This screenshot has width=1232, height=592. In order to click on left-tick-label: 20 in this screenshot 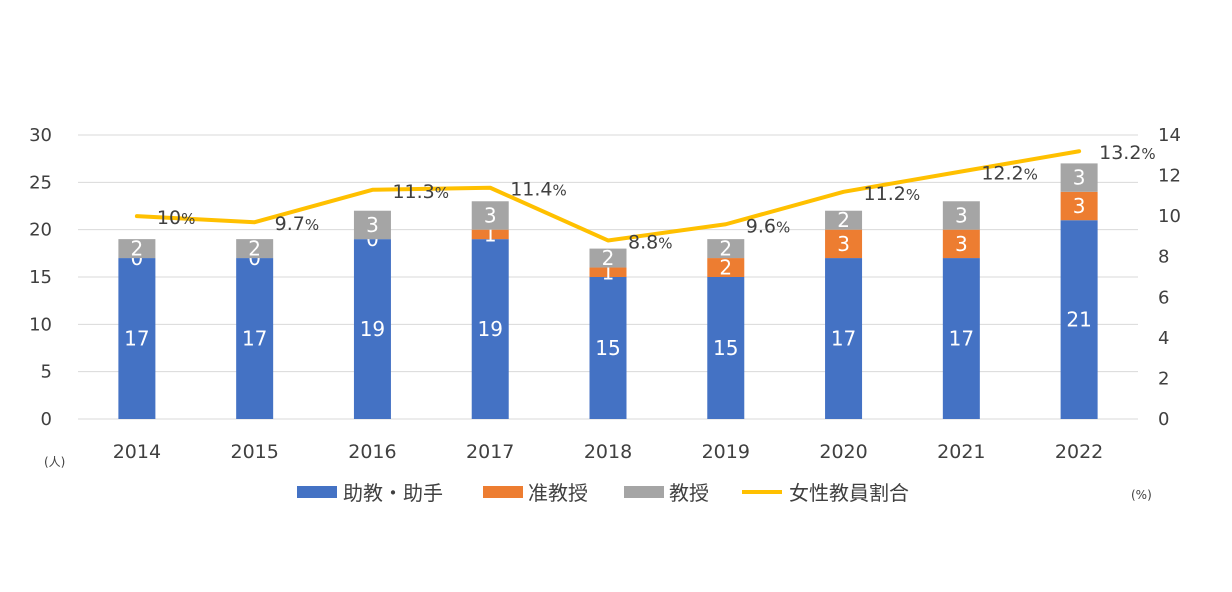, I will do `click(40, 230)`.